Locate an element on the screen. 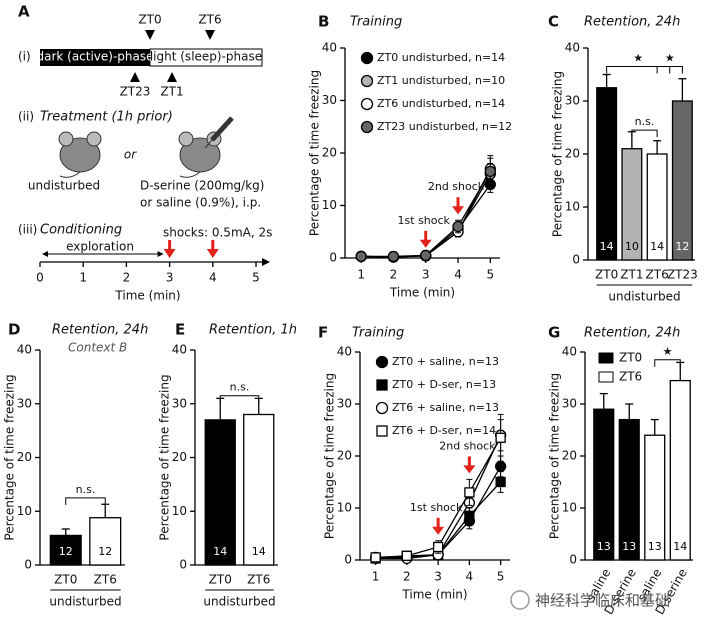 This screenshot has height=628, width=723. panel-letter: E is located at coordinates (180, 330).